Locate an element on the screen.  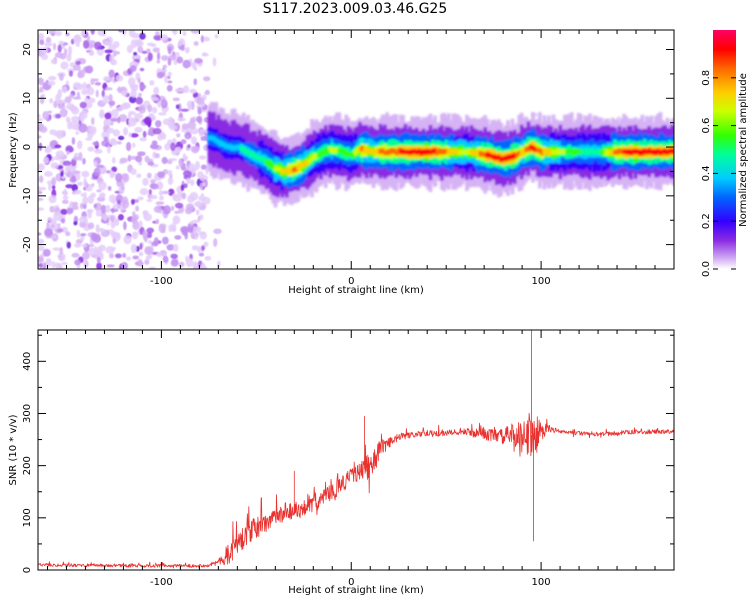
spectrogram-y-tick-label: 0 is located at coordinates (27, 147).